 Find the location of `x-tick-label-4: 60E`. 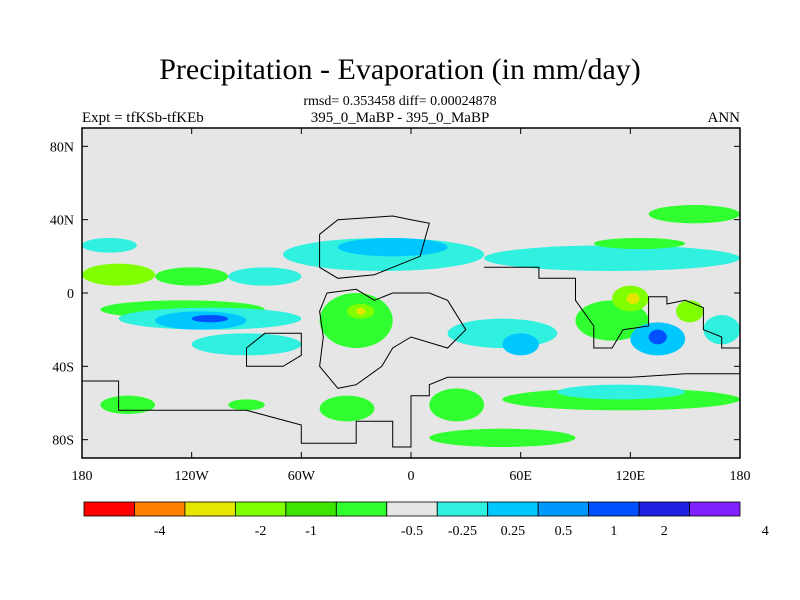

x-tick-label-4: 60E is located at coordinates (520, 476).